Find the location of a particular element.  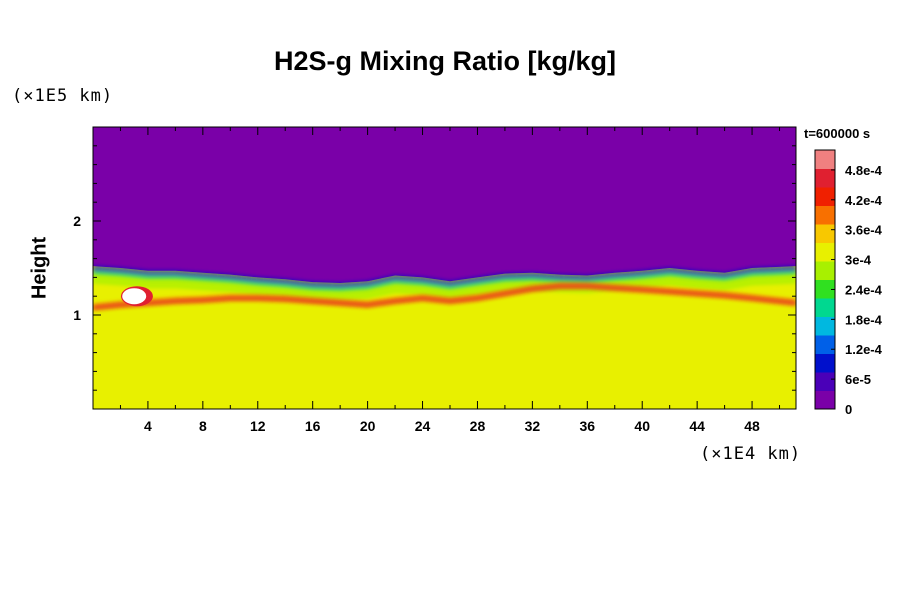

x-tick-label: 4 is located at coordinates (148, 426).